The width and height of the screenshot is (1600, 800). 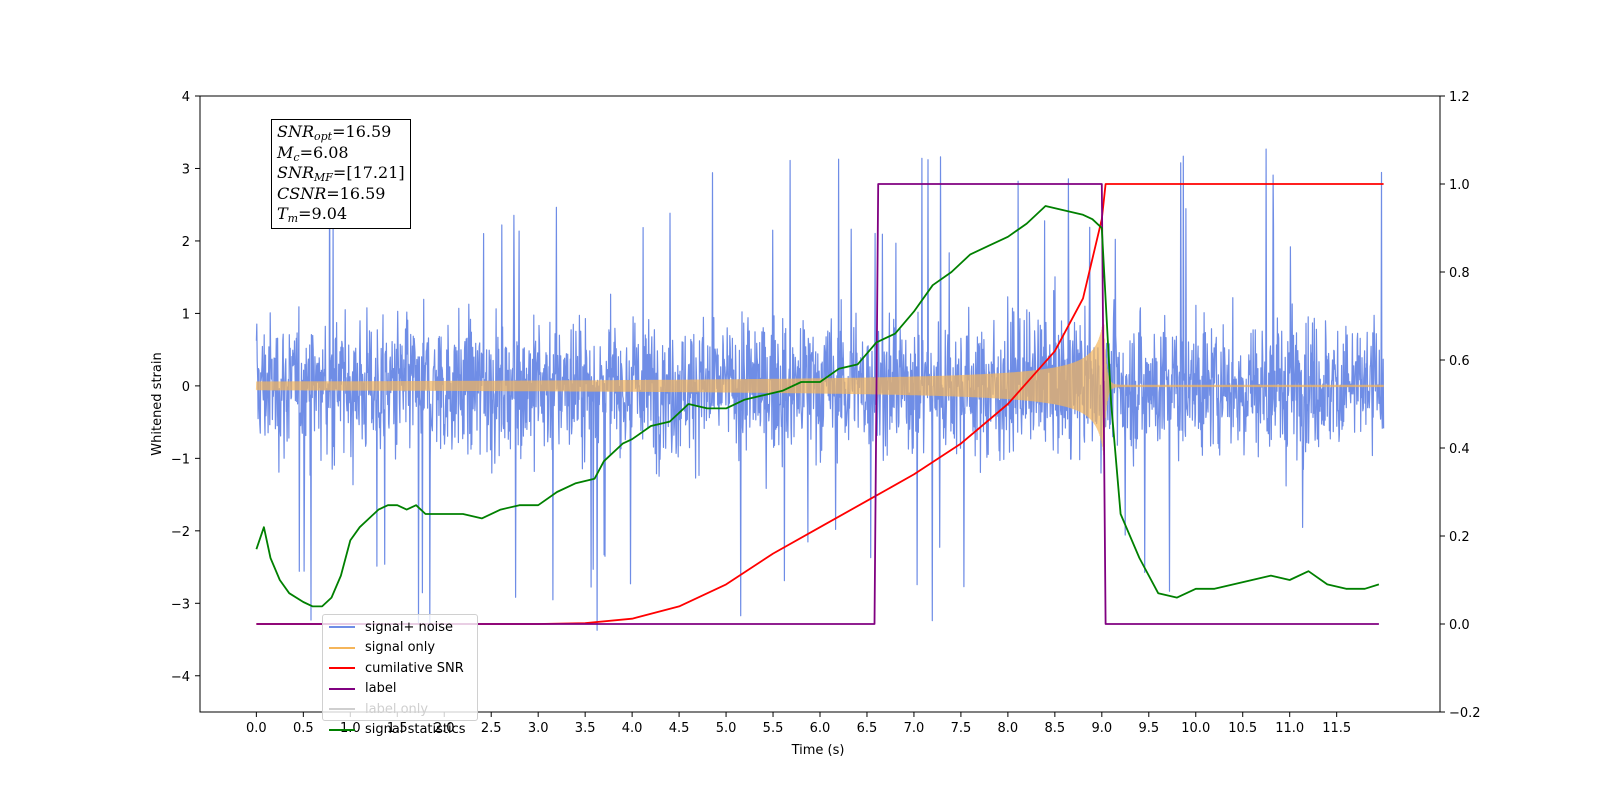 What do you see at coordinates (323, 136) in the screenshot?
I see `annotation-subscript: opt` at bounding box center [323, 136].